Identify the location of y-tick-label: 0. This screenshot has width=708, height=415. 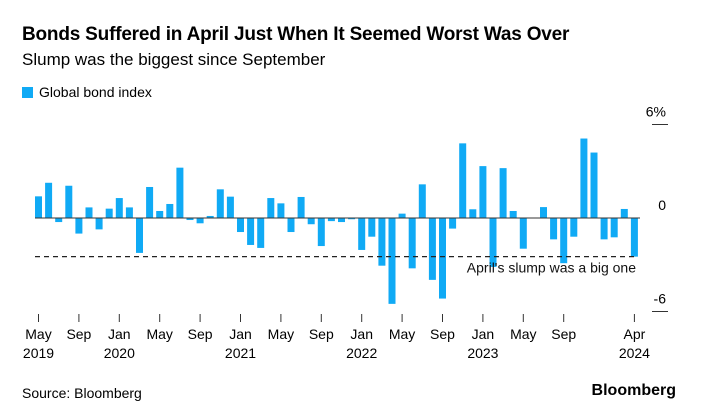
(662, 205).